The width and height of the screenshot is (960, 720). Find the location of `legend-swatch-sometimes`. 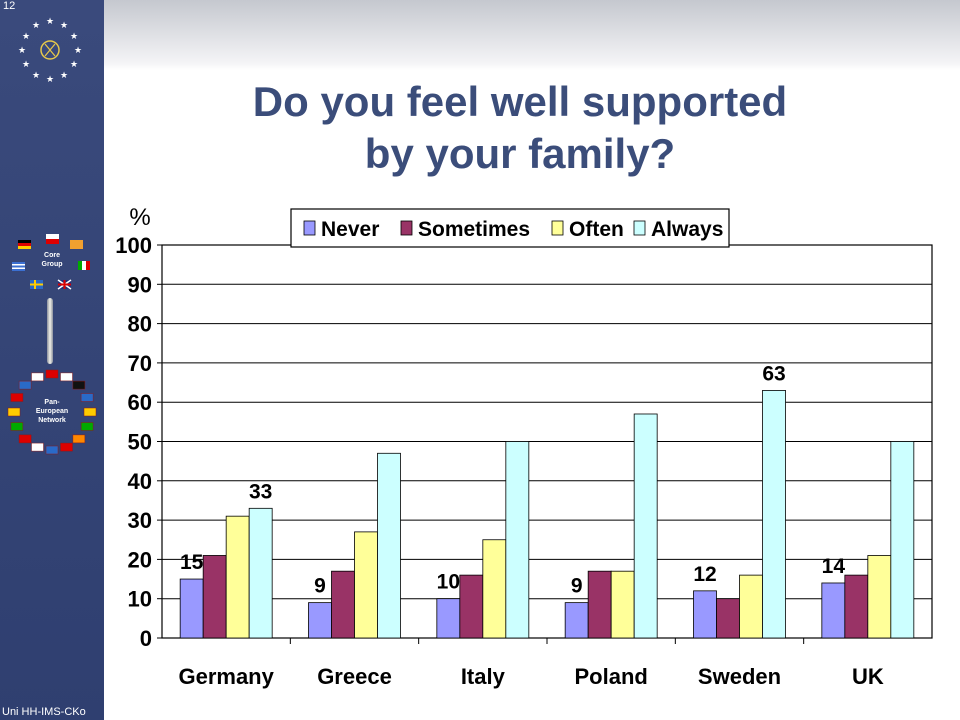

legend-swatch-sometimes is located at coordinates (406, 228).